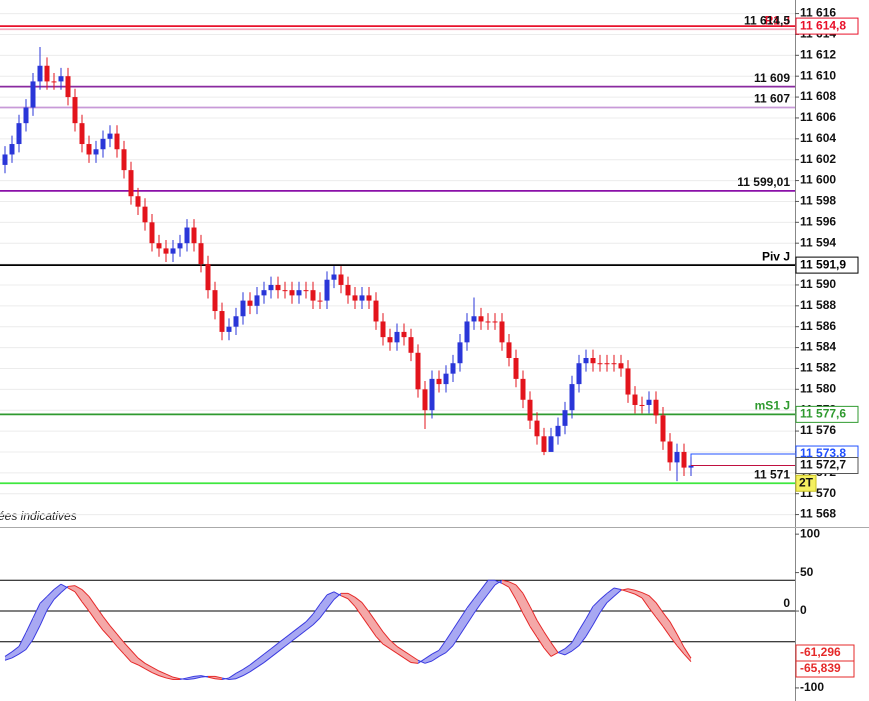 The width and height of the screenshot is (869, 701). I want to click on y-tick-label: 11 586, so click(818, 326).